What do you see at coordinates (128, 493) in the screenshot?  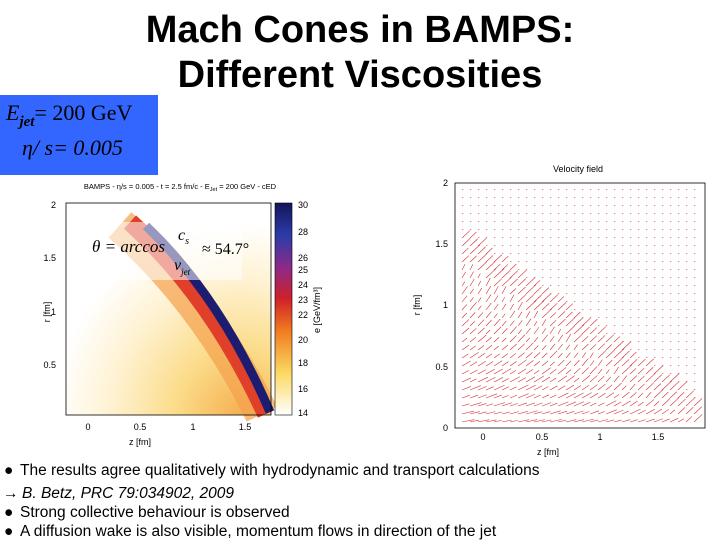 I see `bullet-text: B. Betz, PRC 79:034902, 2009` at bounding box center [128, 493].